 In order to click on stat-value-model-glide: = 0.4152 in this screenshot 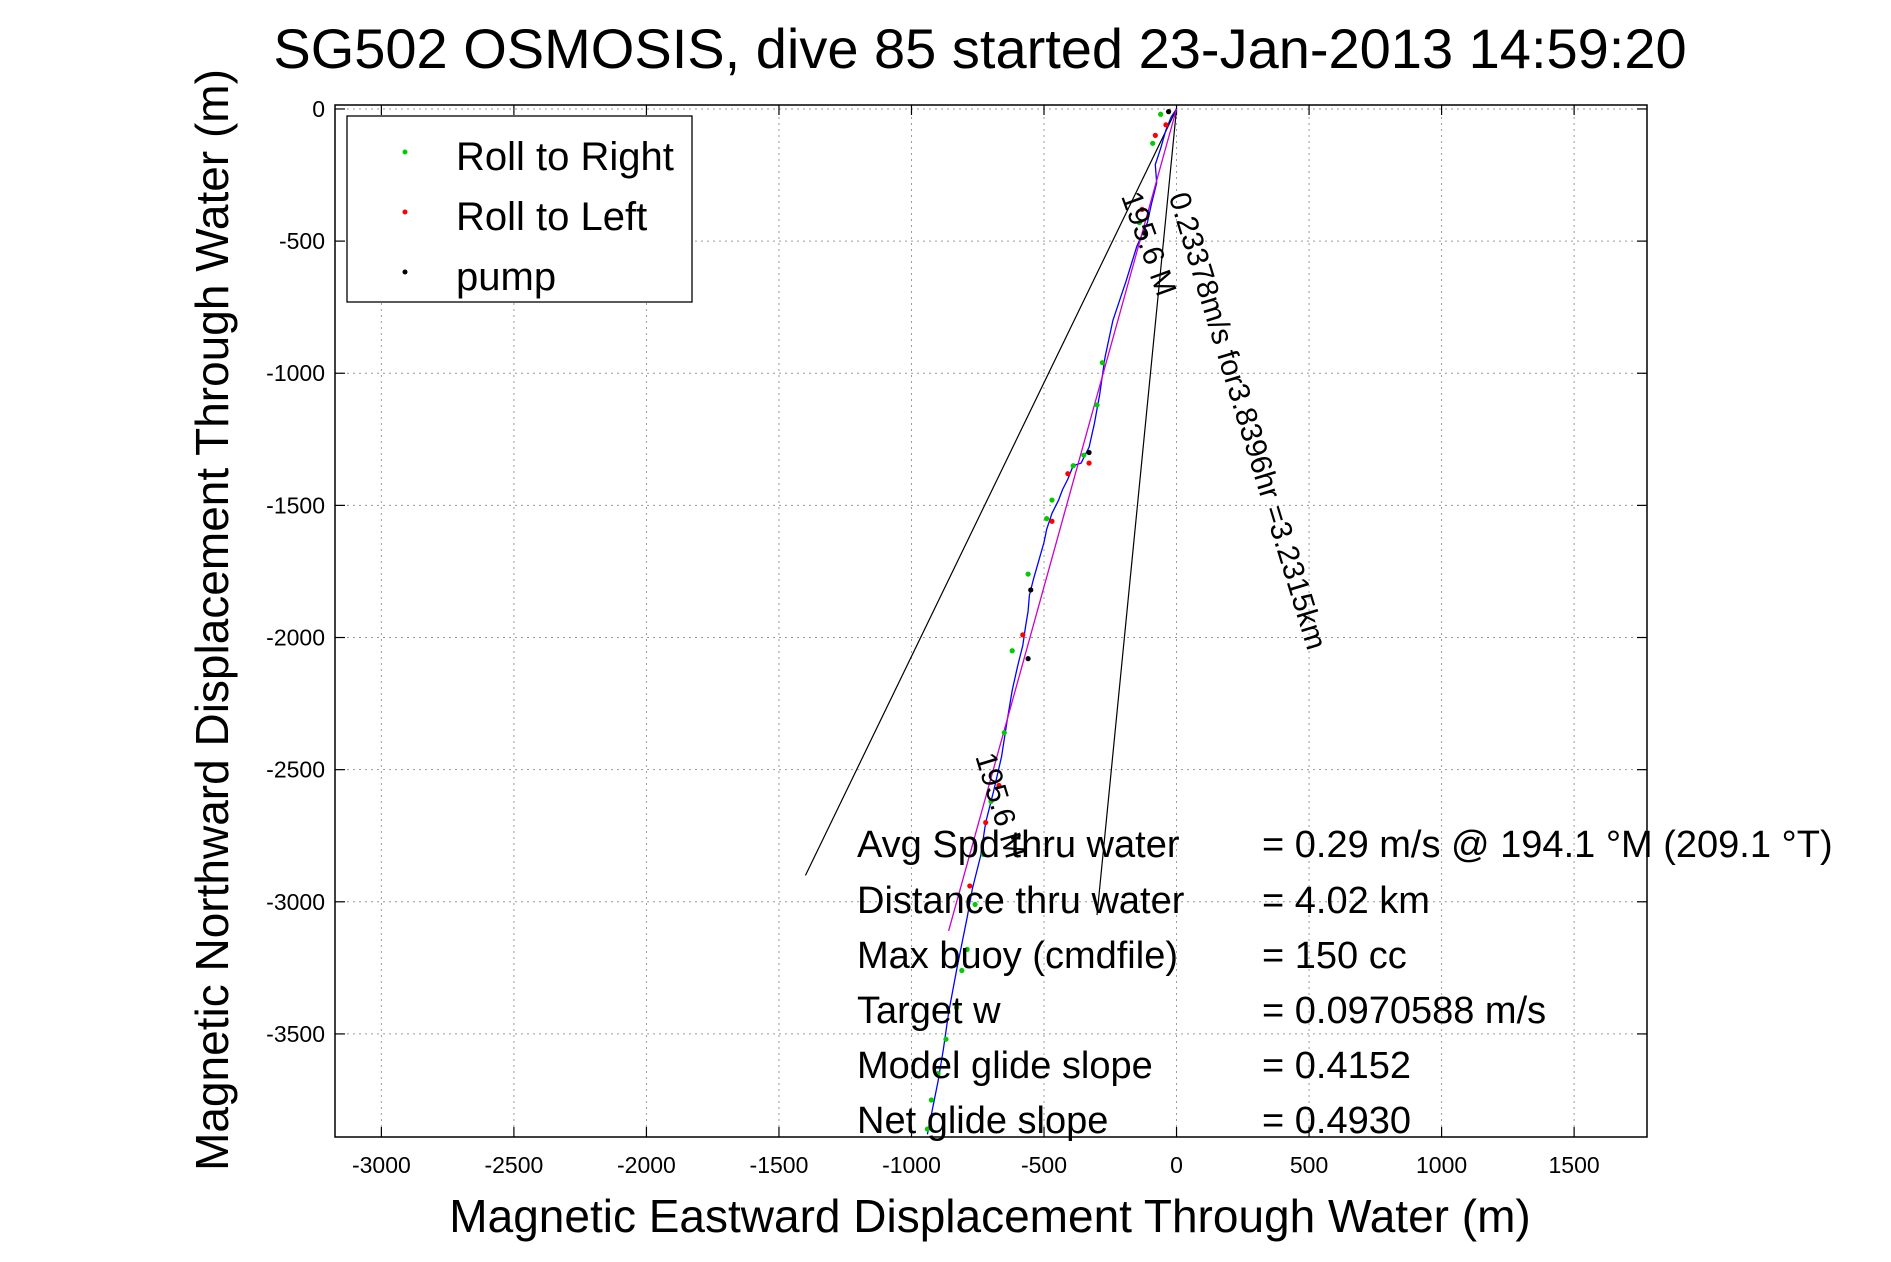, I will do `click(1336, 1066)`.